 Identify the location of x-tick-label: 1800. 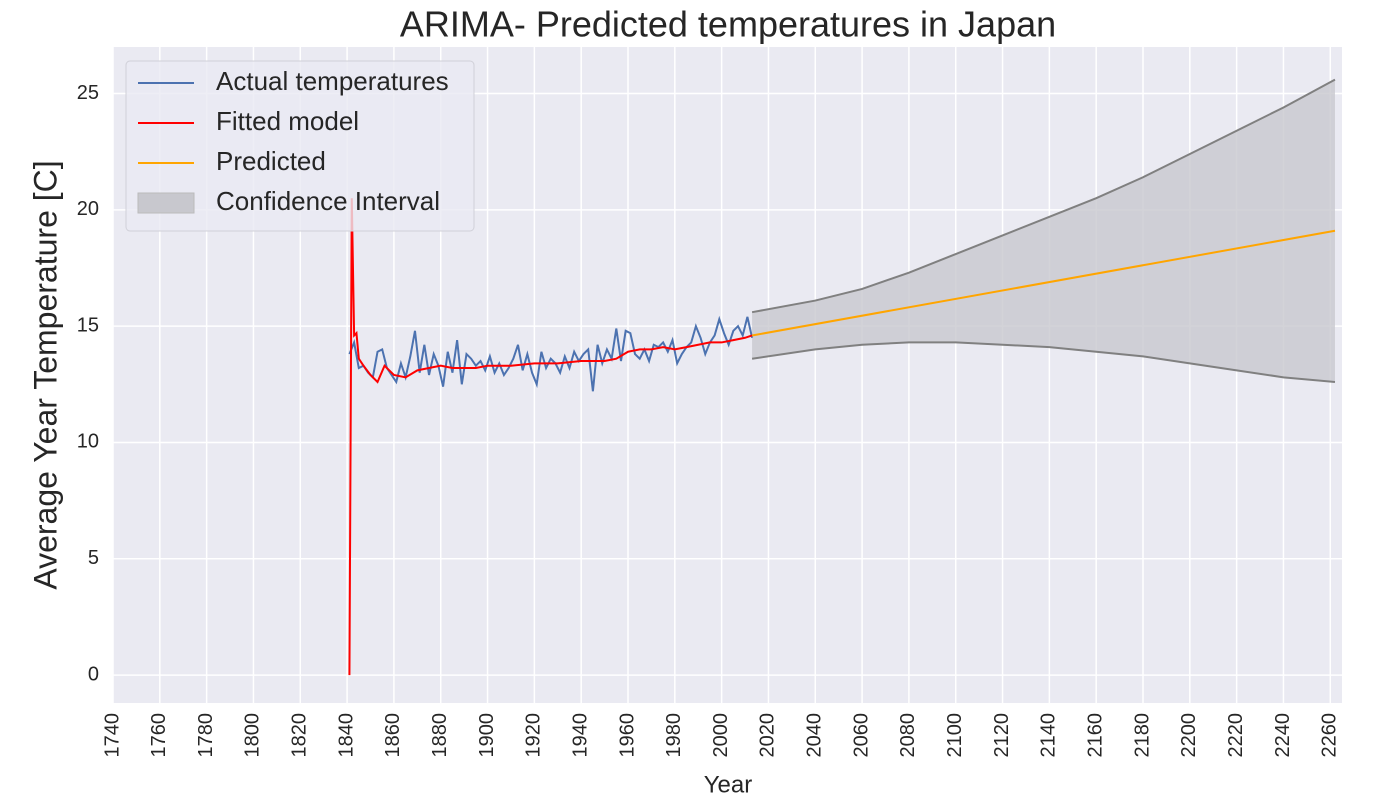
(253, 735).